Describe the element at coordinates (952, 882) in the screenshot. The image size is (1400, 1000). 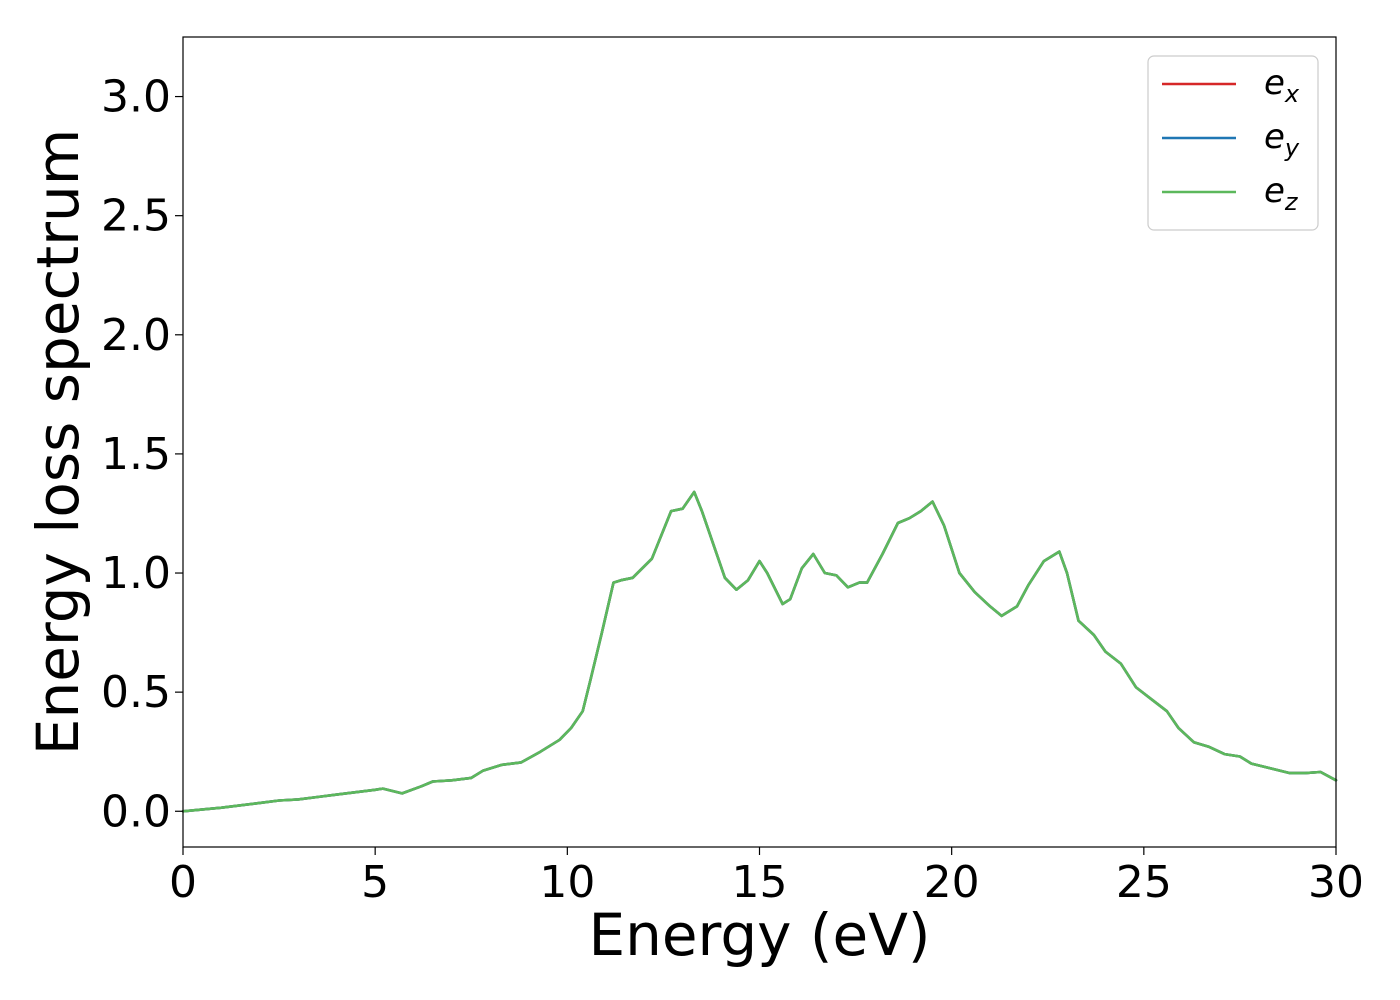
I see `x-tick-label: 20` at that location.